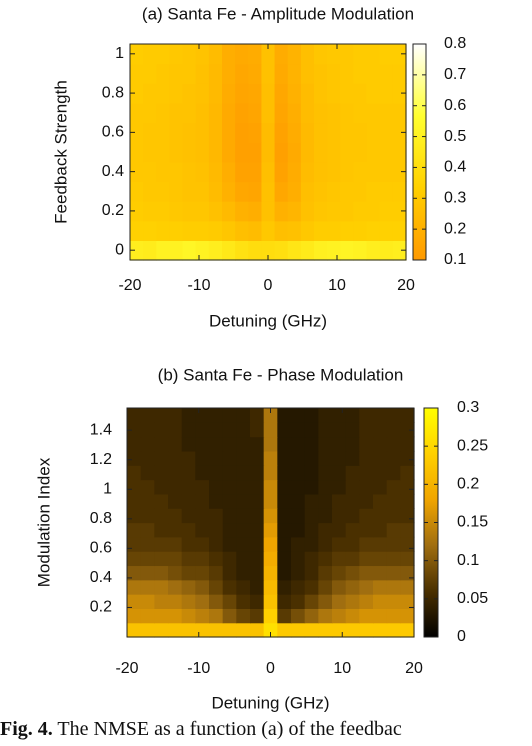 The image size is (532, 746). I want to click on x-tick-label: 10, so click(342, 668).